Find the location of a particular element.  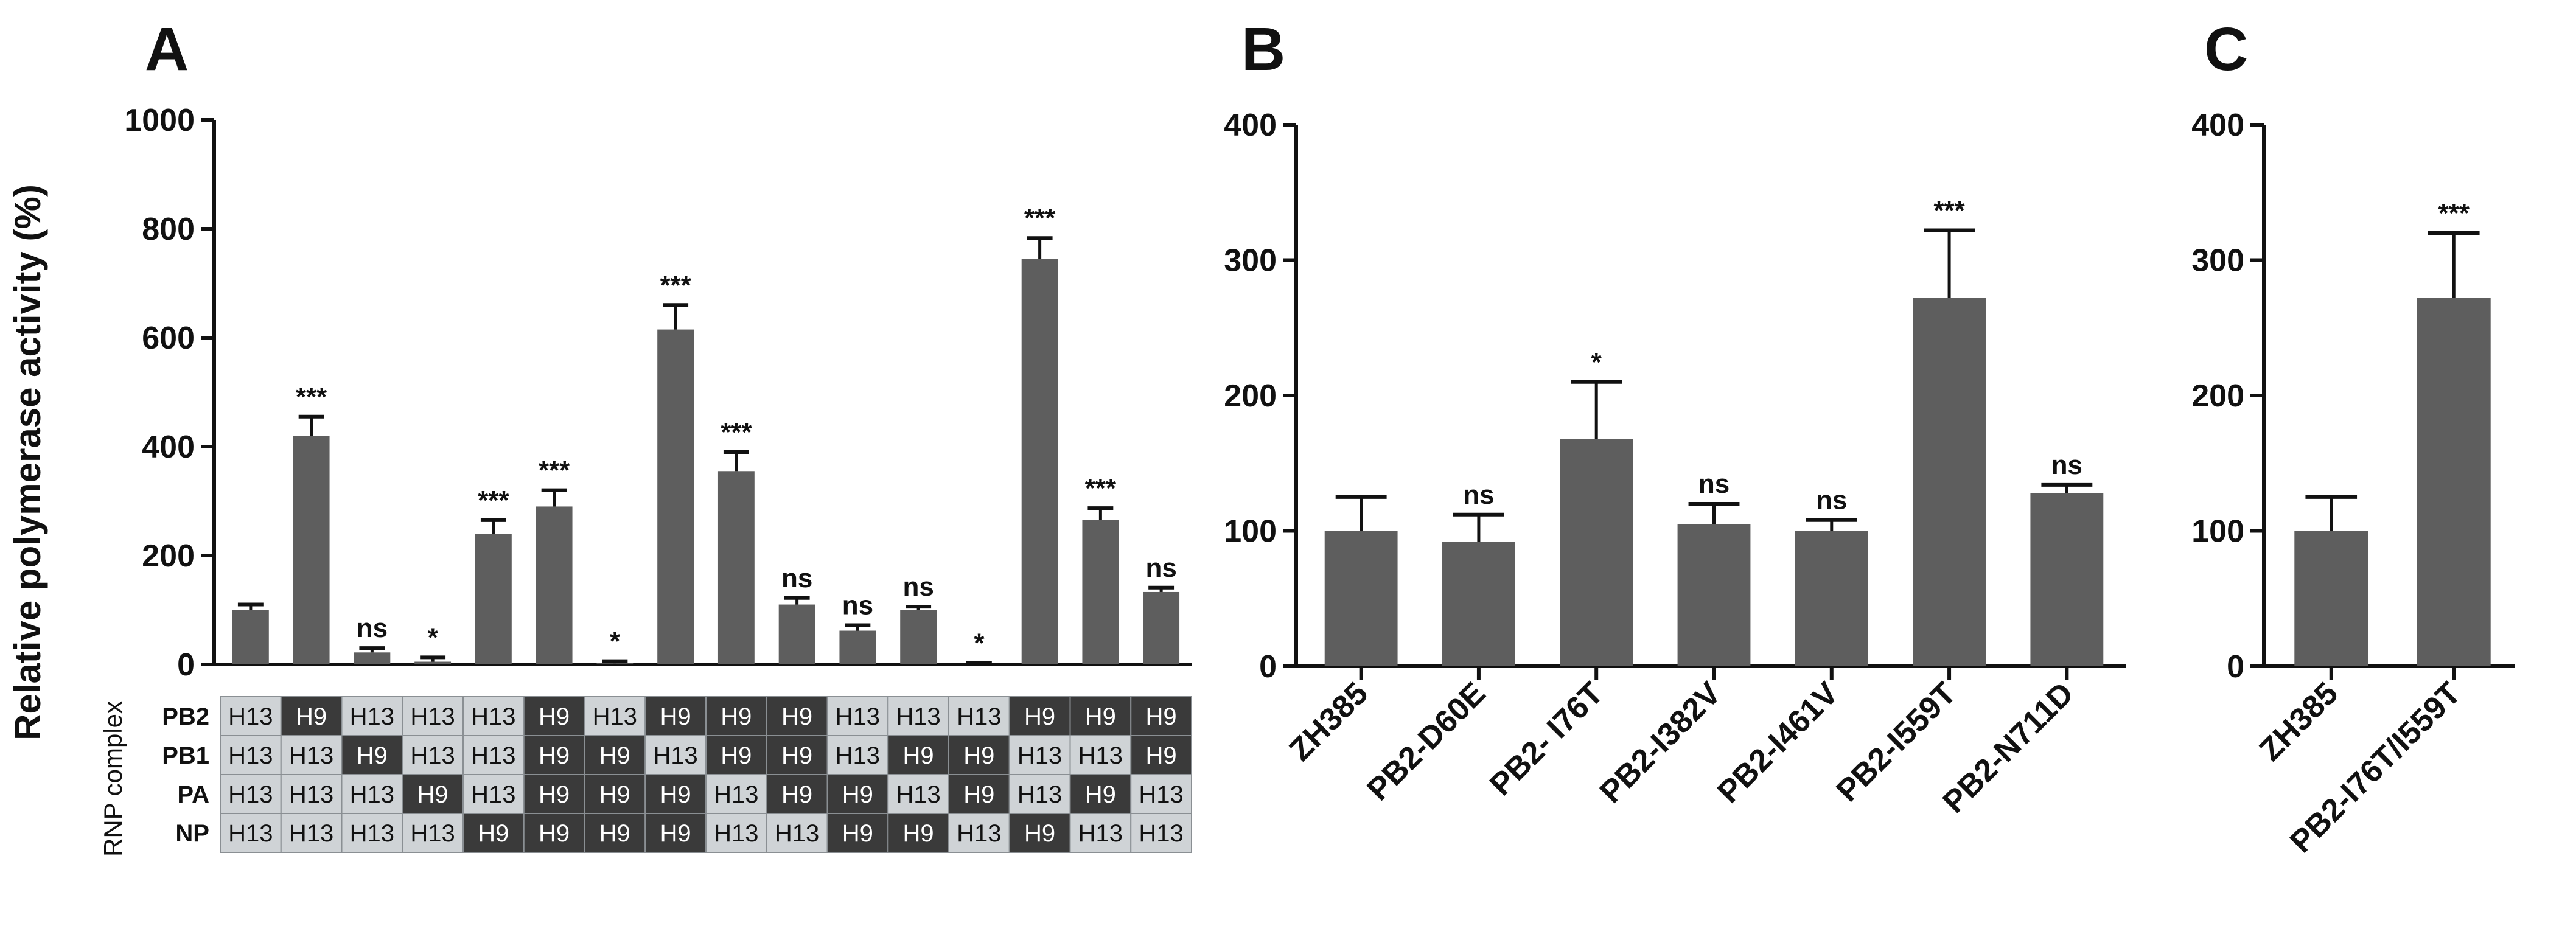

panel-a-y-tick-label: 800 is located at coordinates (168, 229).